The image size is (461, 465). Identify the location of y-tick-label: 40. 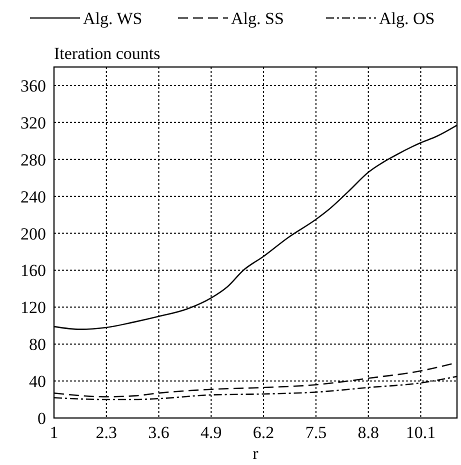
(37, 382).